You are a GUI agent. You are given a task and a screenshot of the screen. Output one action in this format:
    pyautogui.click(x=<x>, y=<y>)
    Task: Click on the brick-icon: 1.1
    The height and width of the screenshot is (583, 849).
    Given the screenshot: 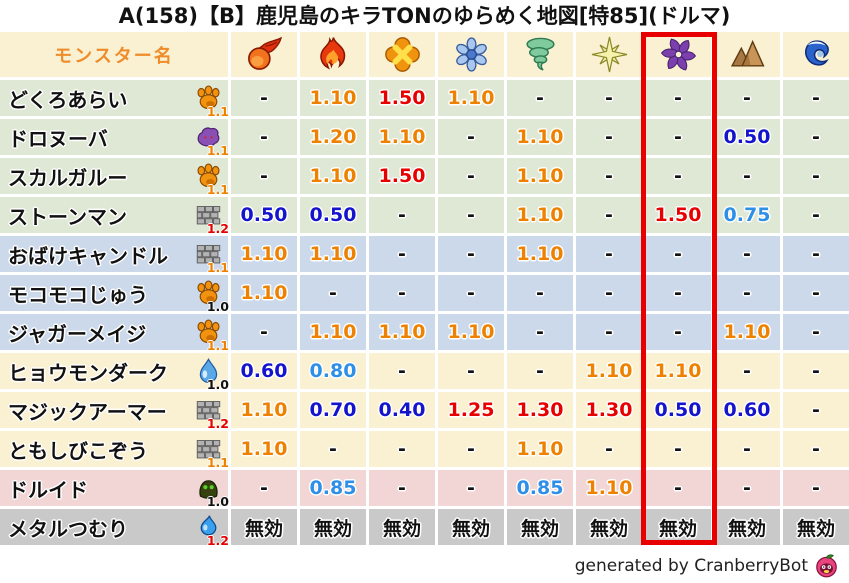 What is the action you would take?
    pyautogui.click(x=211, y=452)
    